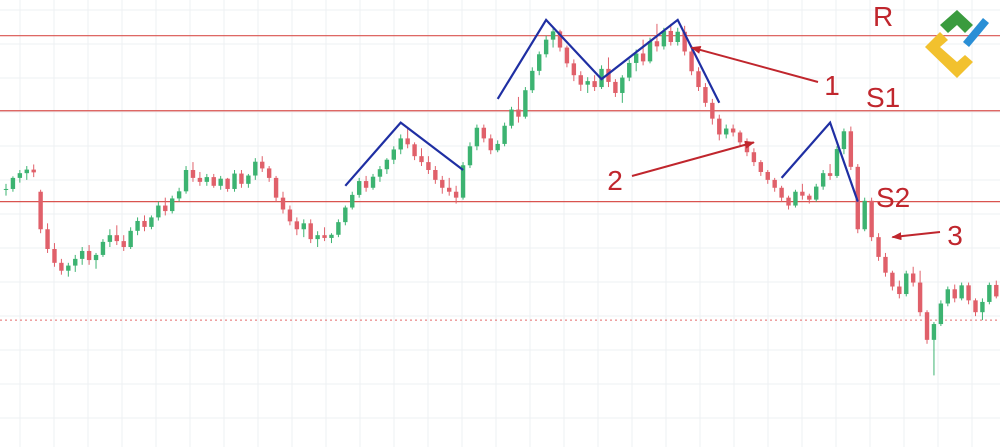 Image resolution: width=1000 pixels, height=447 pixels. I want to click on callout-arrows, so click(786, 143).